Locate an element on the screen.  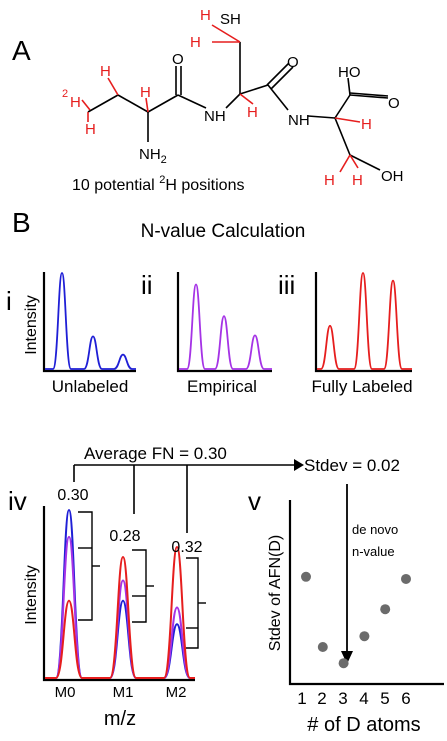
subpanel-label-iv: iv is located at coordinates (17, 501).